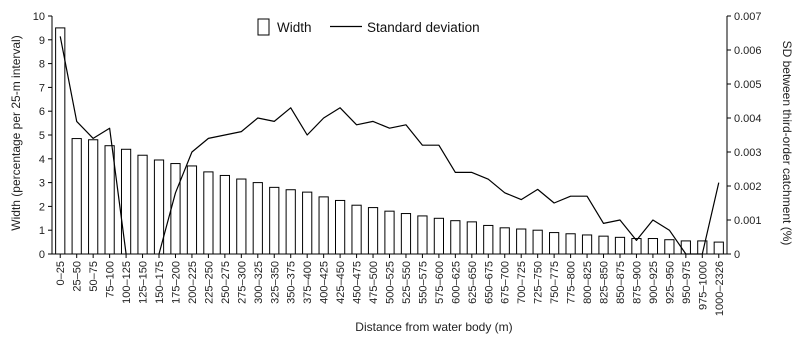  Describe the element at coordinates (456, 282) in the screenshot. I see `x-tick-label: 600–625` at that location.